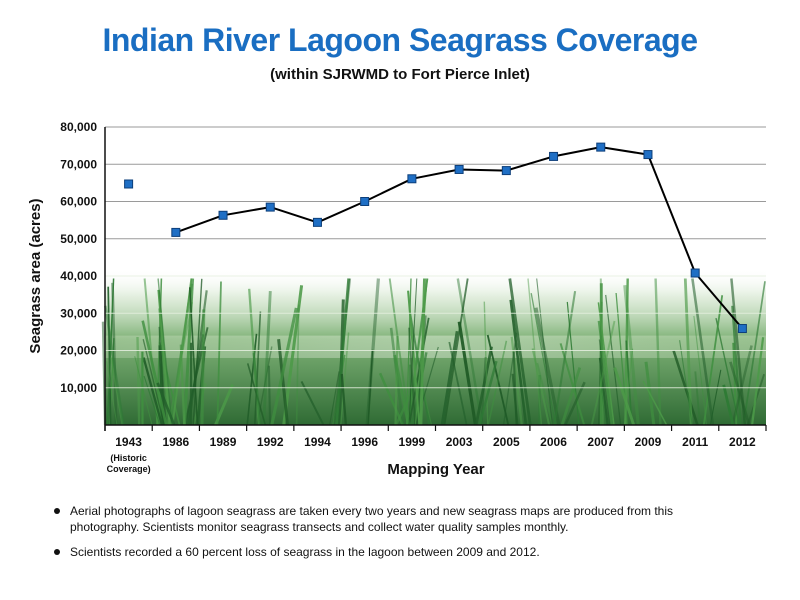  What do you see at coordinates (78, 313) in the screenshot?
I see `y-tick-label: 30,000` at bounding box center [78, 313].